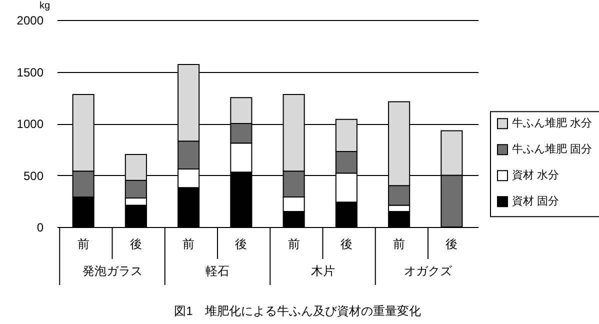  What do you see at coordinates (112, 271) in the screenshot?
I see `text: 発泡ガラス` at bounding box center [112, 271].